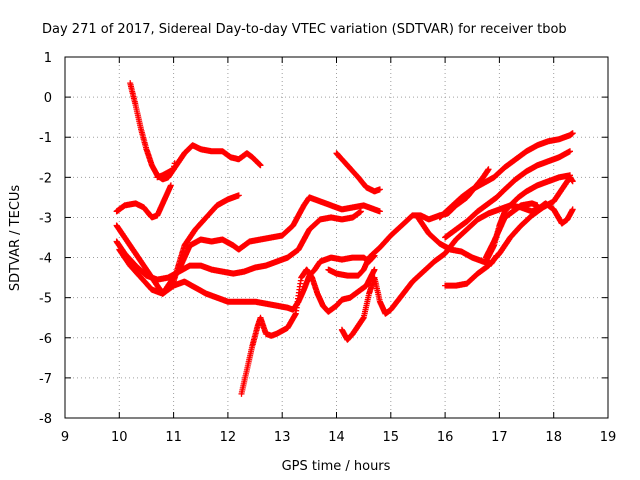 This screenshot has width=640, height=480. What do you see at coordinates (119, 437) in the screenshot?
I see `x-tick-label: 10` at bounding box center [119, 437].